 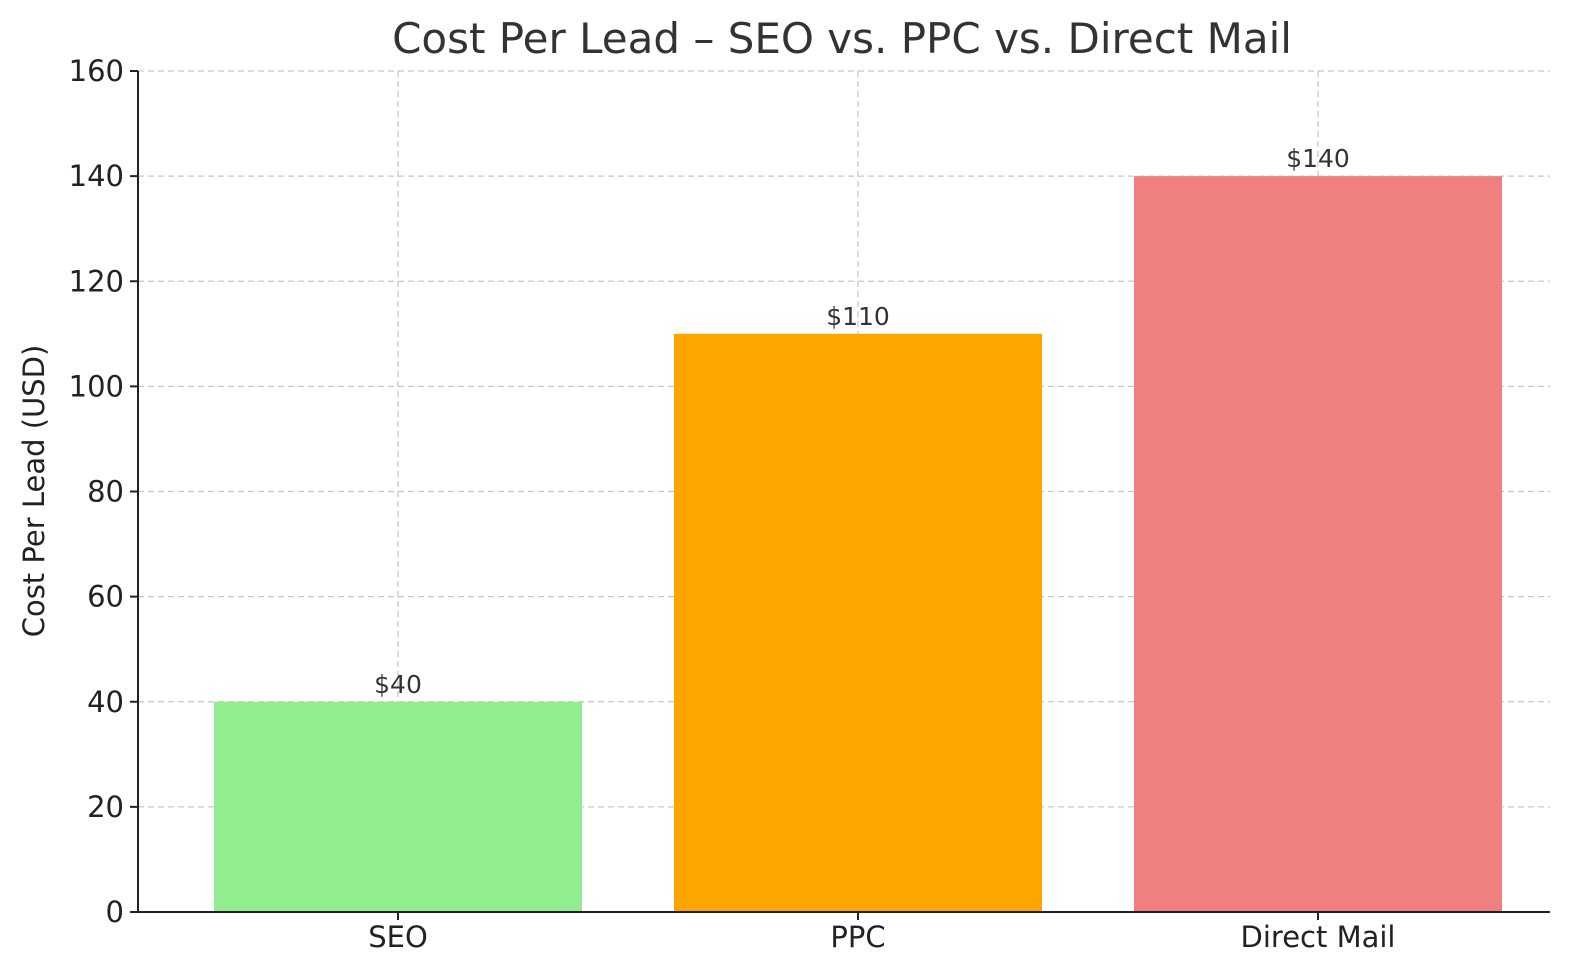 What do you see at coordinates (398, 684) in the screenshot?
I see `data-label: $40` at bounding box center [398, 684].